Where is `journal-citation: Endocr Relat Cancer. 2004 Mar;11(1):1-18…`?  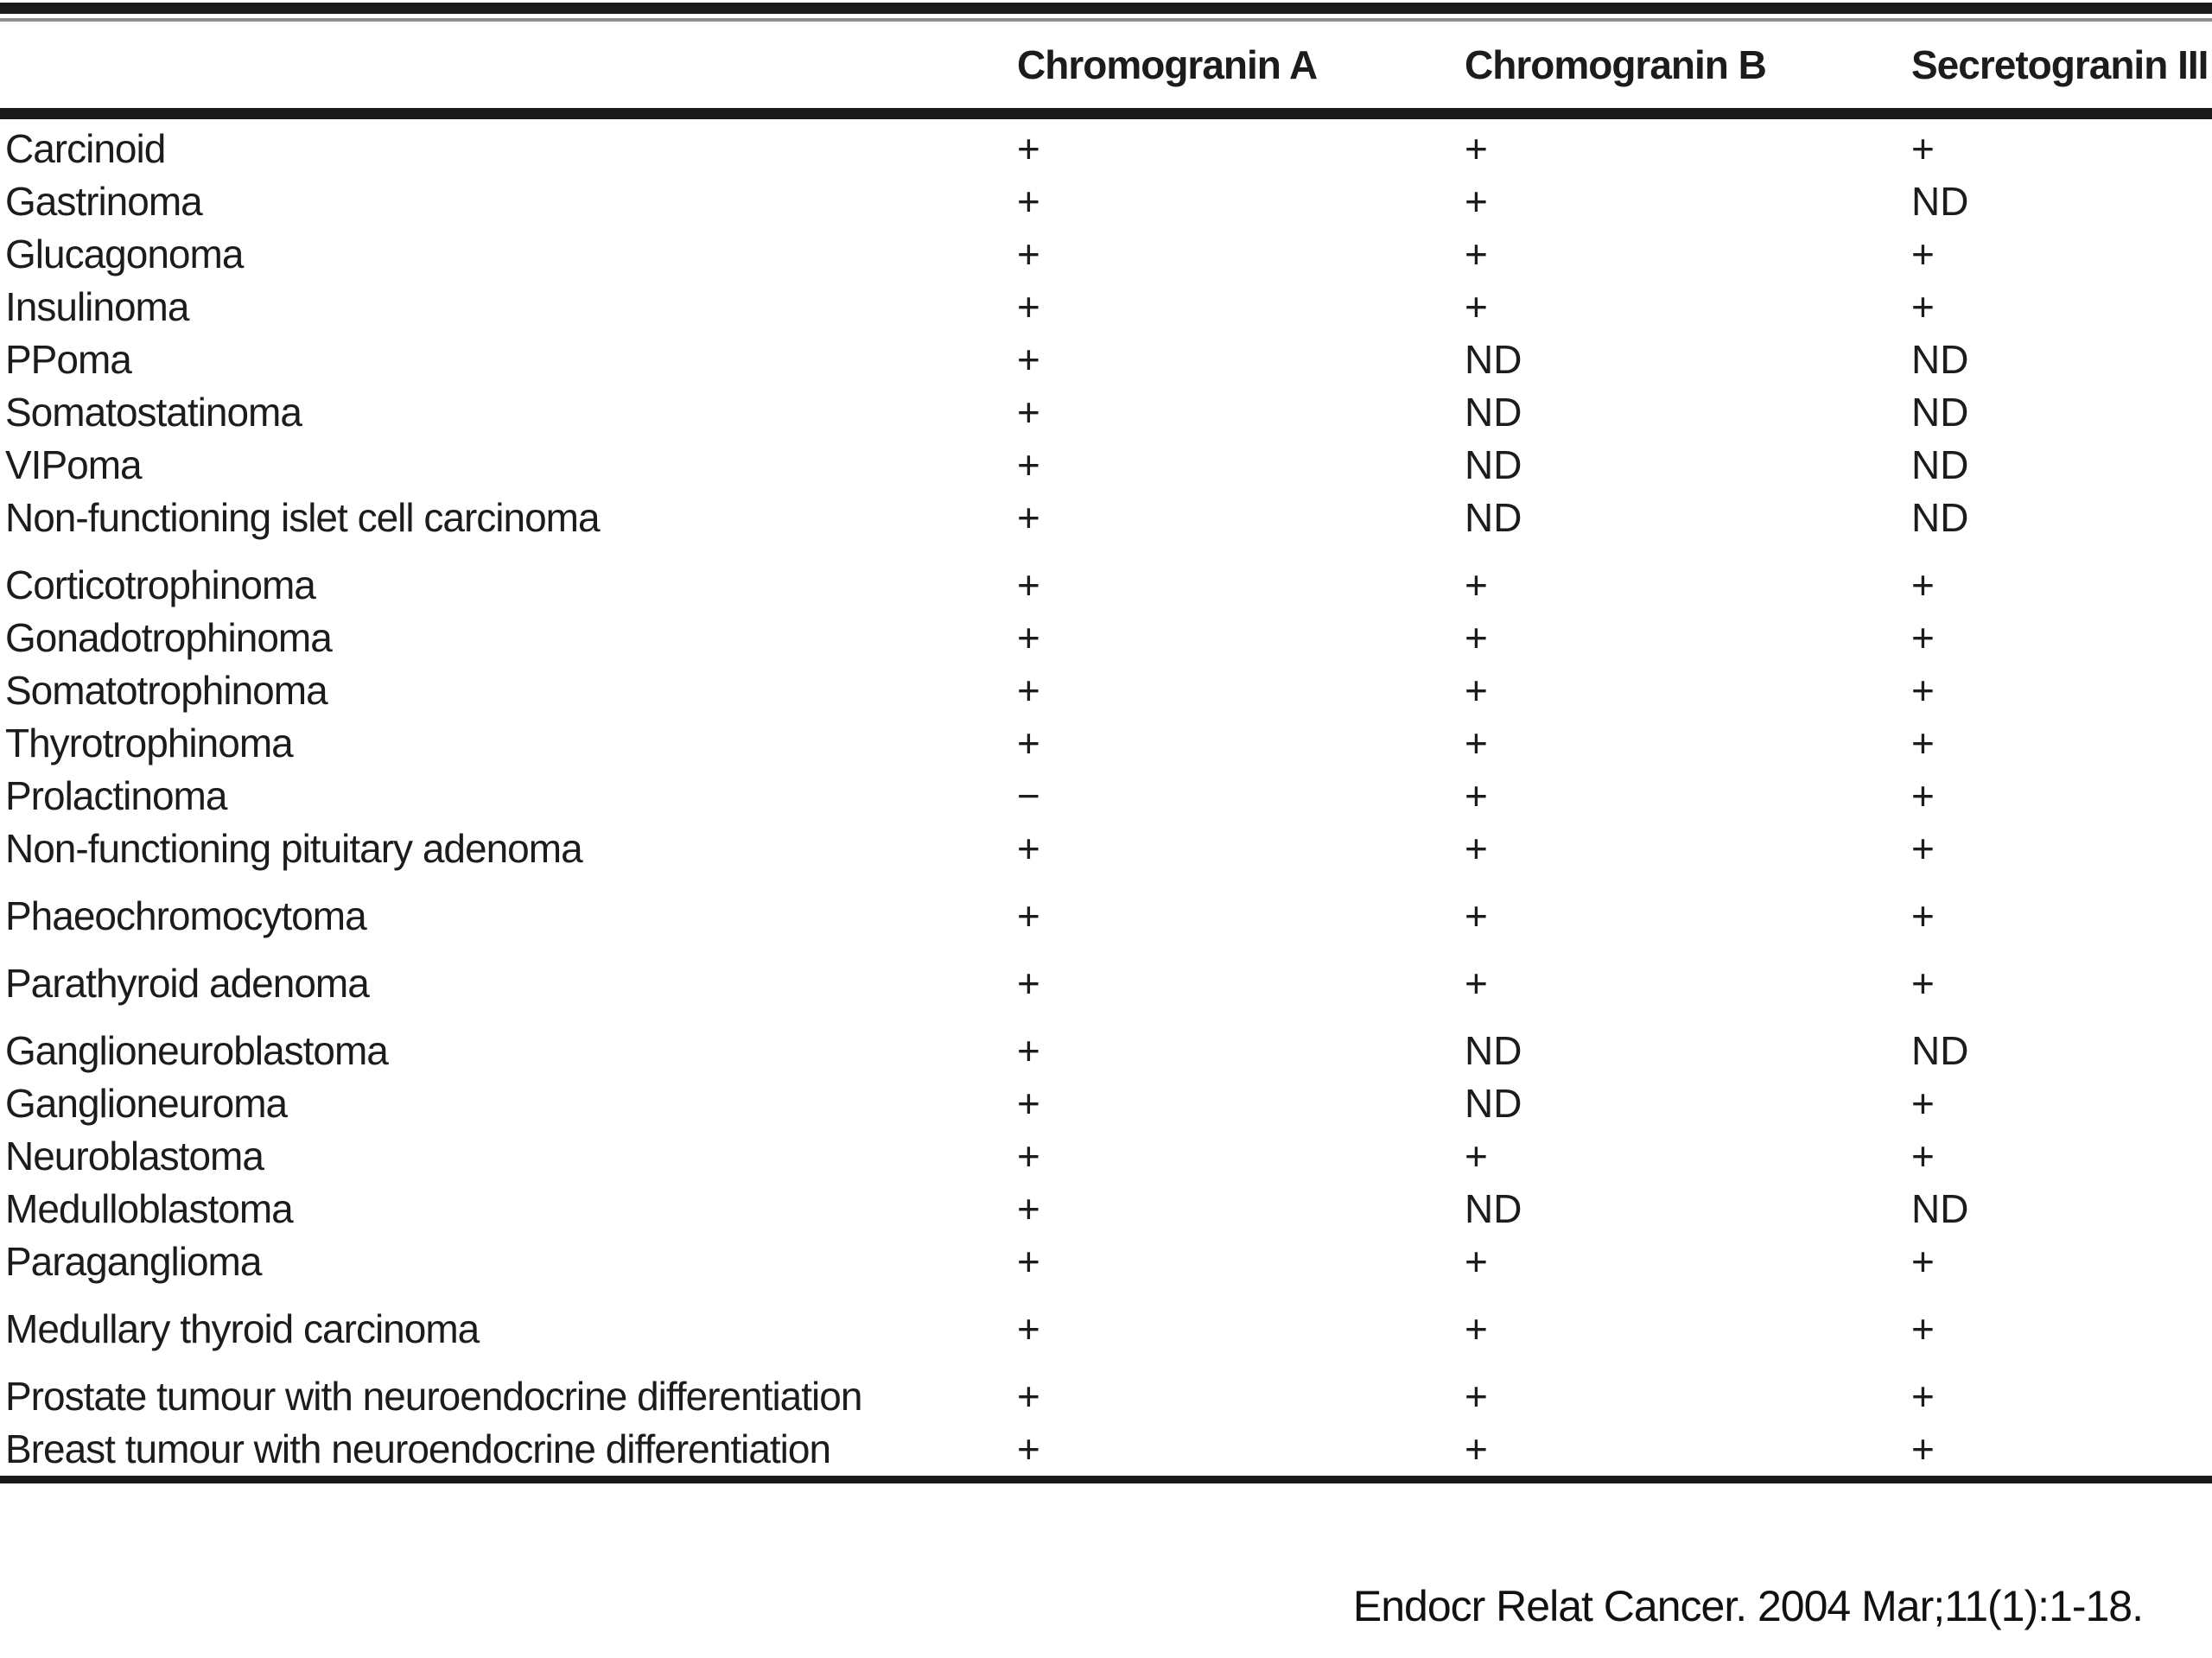
journal-citation: Endocr Relat Cancer. 2004 Mar;11(1):1-18… is located at coordinates (1748, 1606).